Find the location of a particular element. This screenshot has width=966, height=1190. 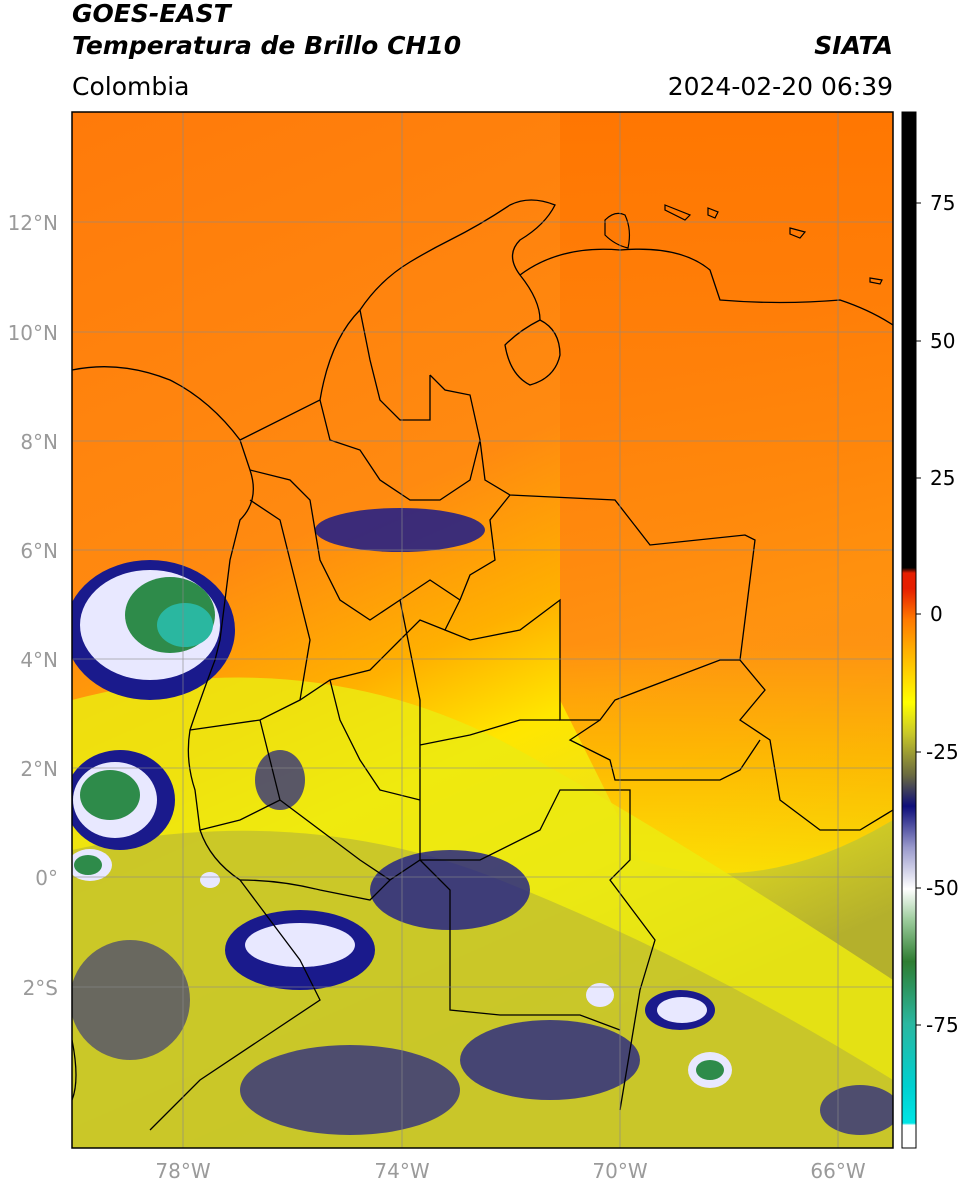

lon-label: 66°W is located at coordinates (837, 1171).